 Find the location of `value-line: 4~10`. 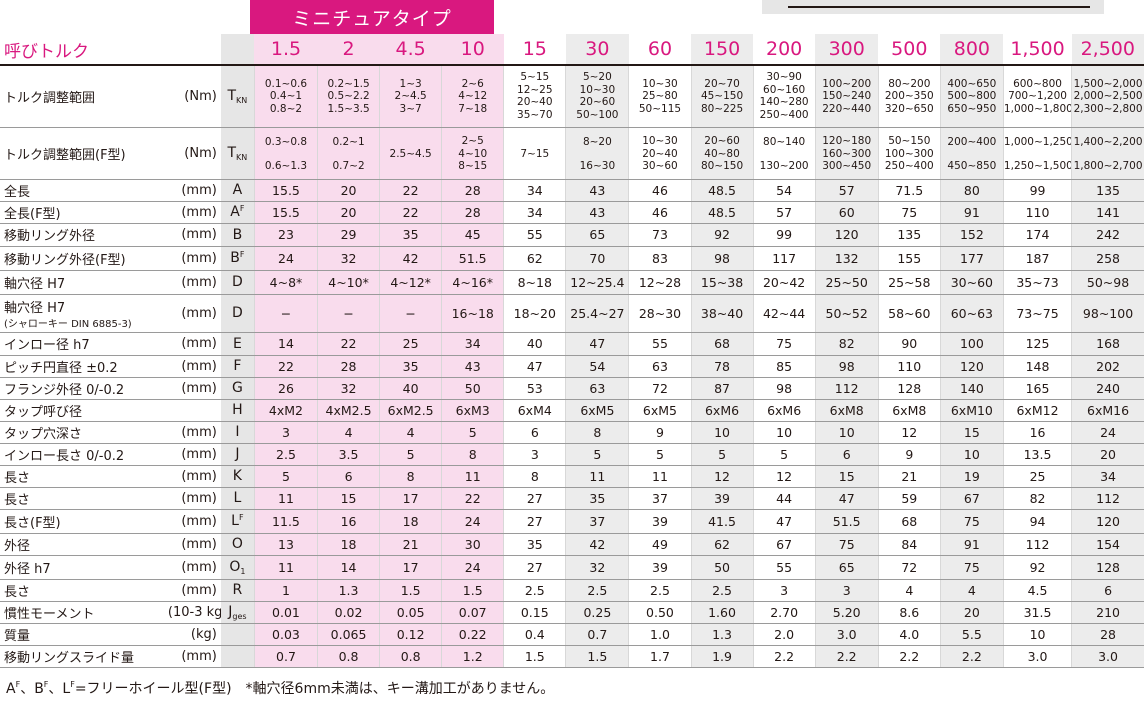

value-line: 4~10 is located at coordinates (473, 153).